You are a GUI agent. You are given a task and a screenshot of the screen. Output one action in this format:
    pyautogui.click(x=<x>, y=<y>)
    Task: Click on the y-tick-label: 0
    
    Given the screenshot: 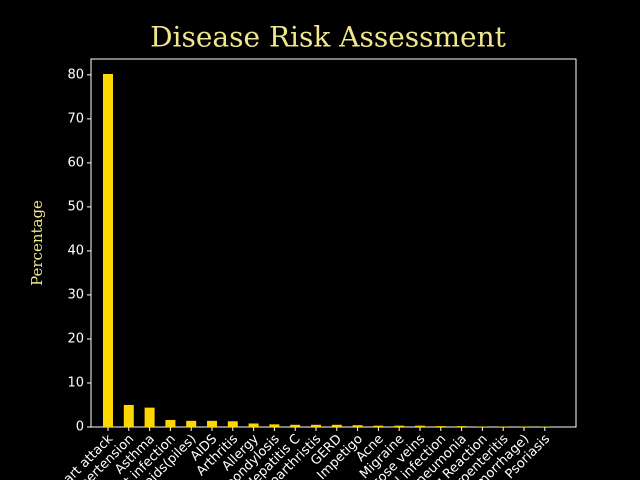 What is the action you would take?
    pyautogui.click(x=80, y=427)
    